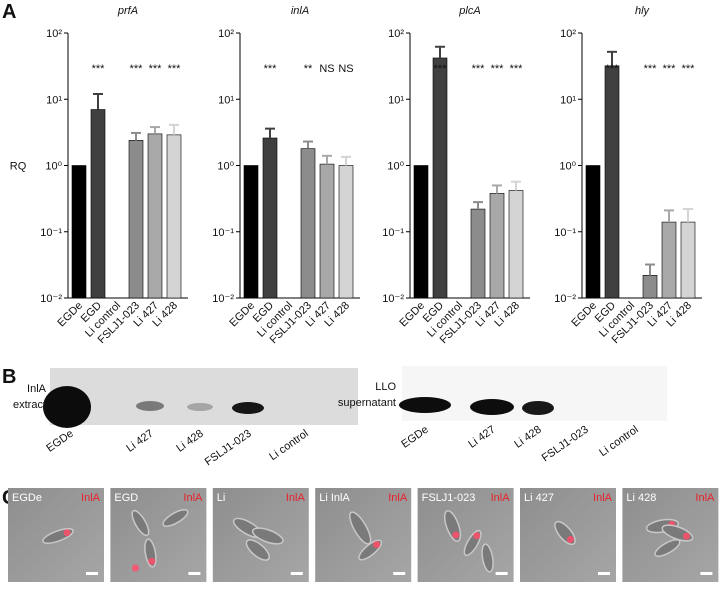 The width and height of the screenshot is (720, 609). I want to click on micrograph: Li InlA InlA, so click(363, 535).